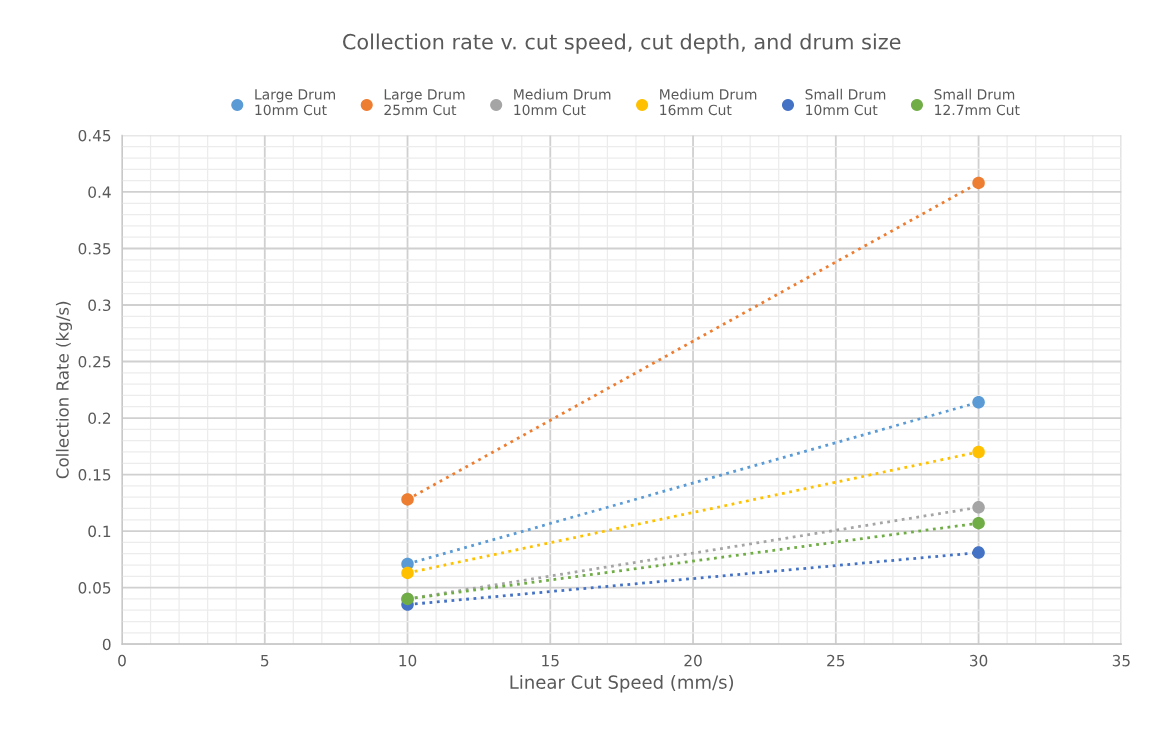 This screenshot has width=1162, height=732. Describe the element at coordinates (1121, 660) in the screenshot. I see `x-tick-label: 35` at that location.